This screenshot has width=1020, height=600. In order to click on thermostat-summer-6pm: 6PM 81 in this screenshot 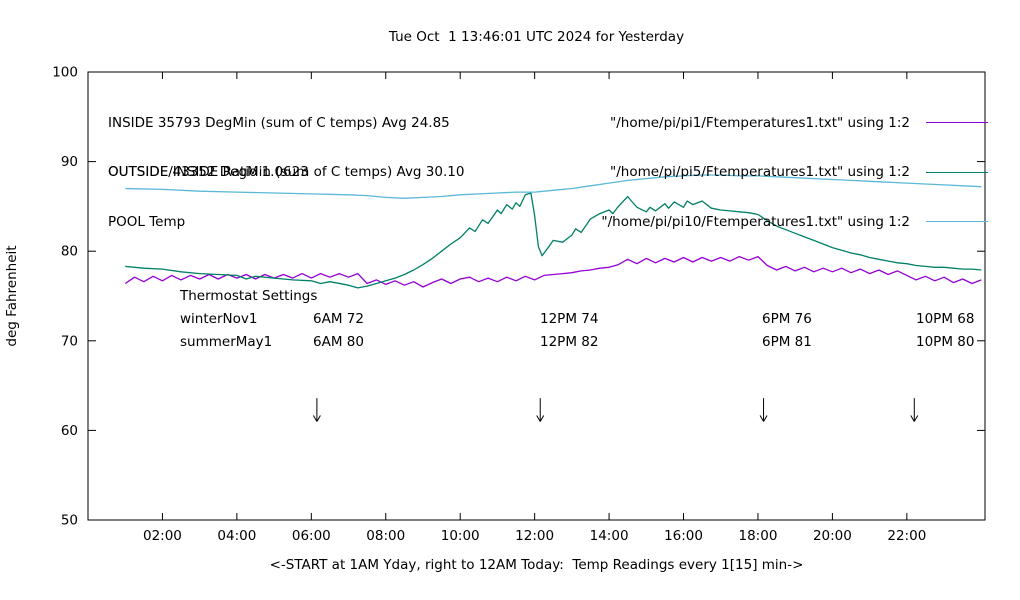, I will do `click(787, 342)`.